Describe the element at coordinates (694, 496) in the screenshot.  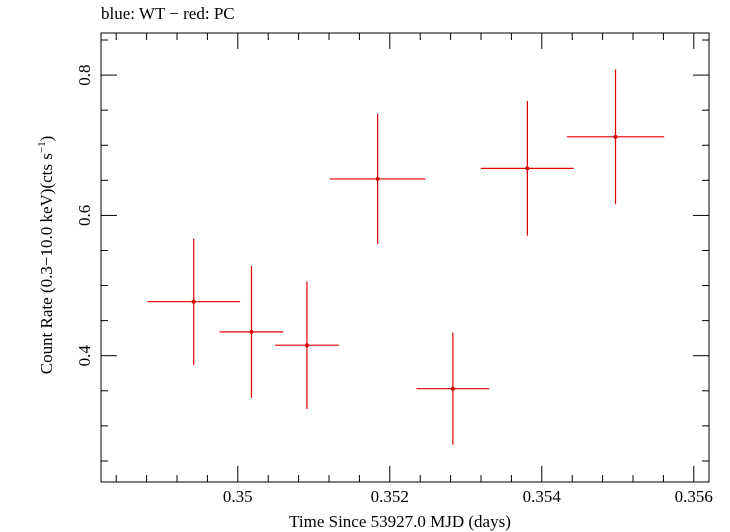
I see `x-tick-label: 0.356` at that location.